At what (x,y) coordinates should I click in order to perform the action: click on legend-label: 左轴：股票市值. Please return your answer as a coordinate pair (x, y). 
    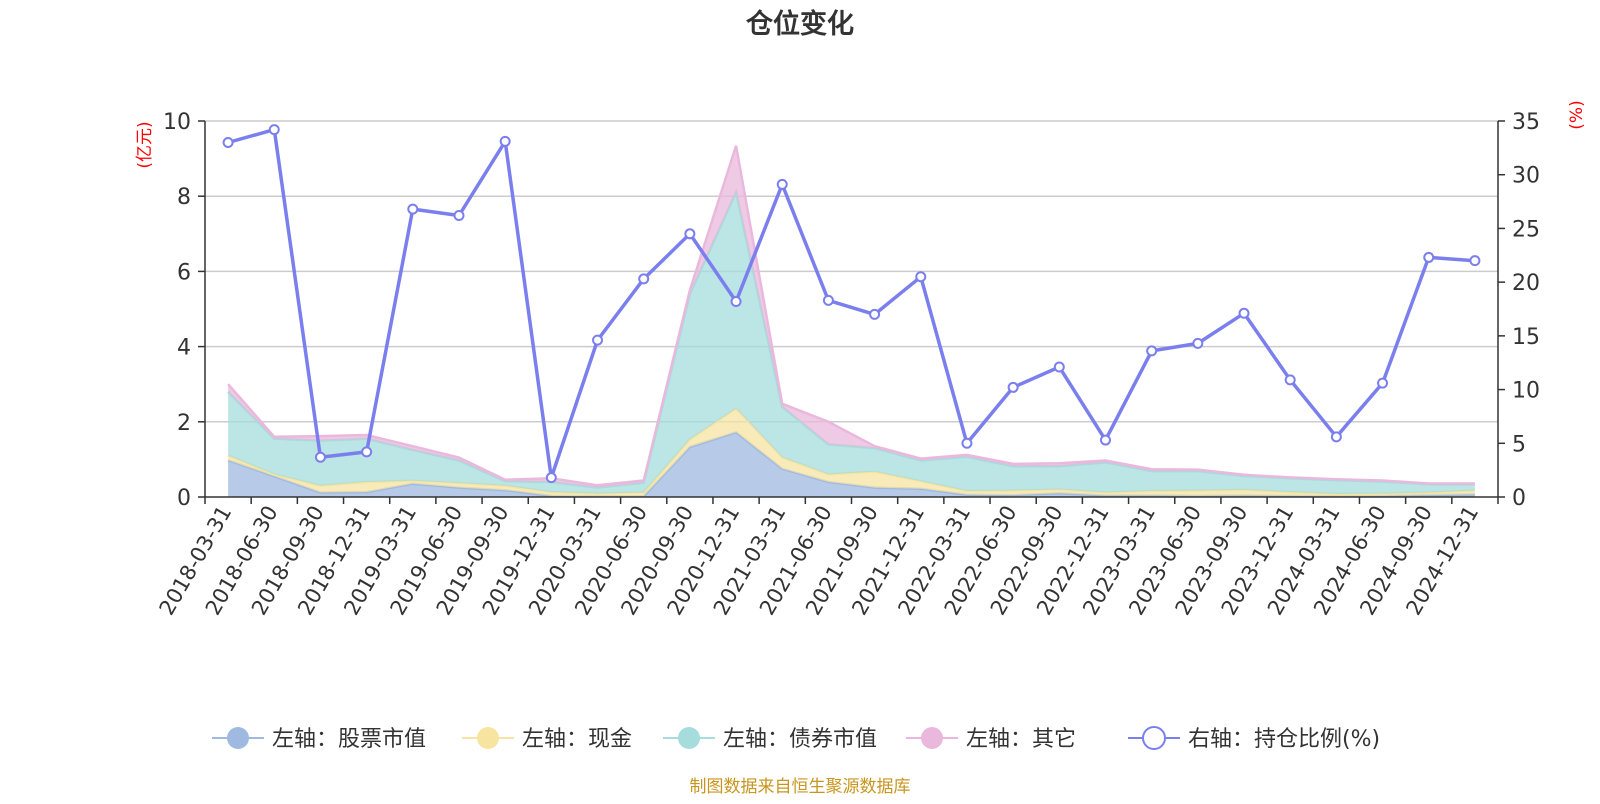
    Looking at the image, I should click on (349, 739).